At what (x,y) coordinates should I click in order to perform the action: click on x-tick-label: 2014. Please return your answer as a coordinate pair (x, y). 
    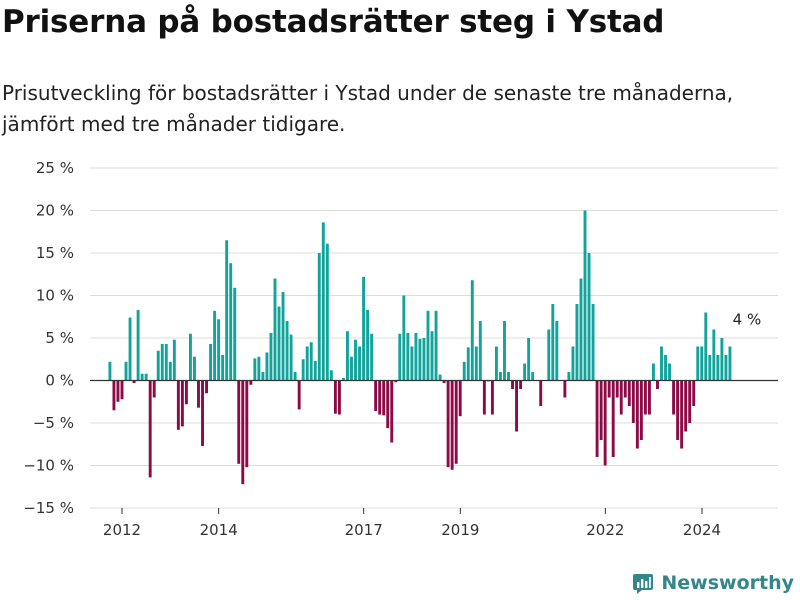
    Looking at the image, I should click on (219, 530).